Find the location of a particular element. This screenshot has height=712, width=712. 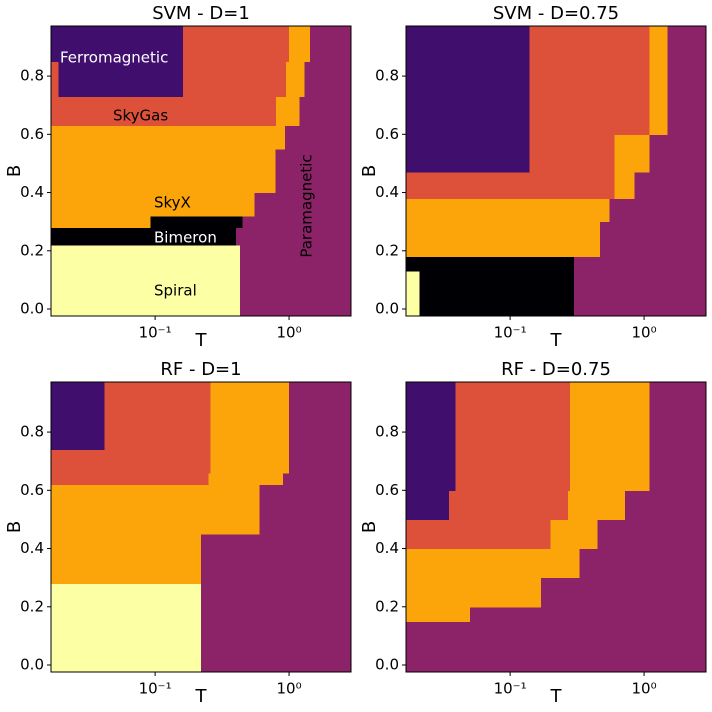

panel-title: RF - D=1 is located at coordinates (200, 369).